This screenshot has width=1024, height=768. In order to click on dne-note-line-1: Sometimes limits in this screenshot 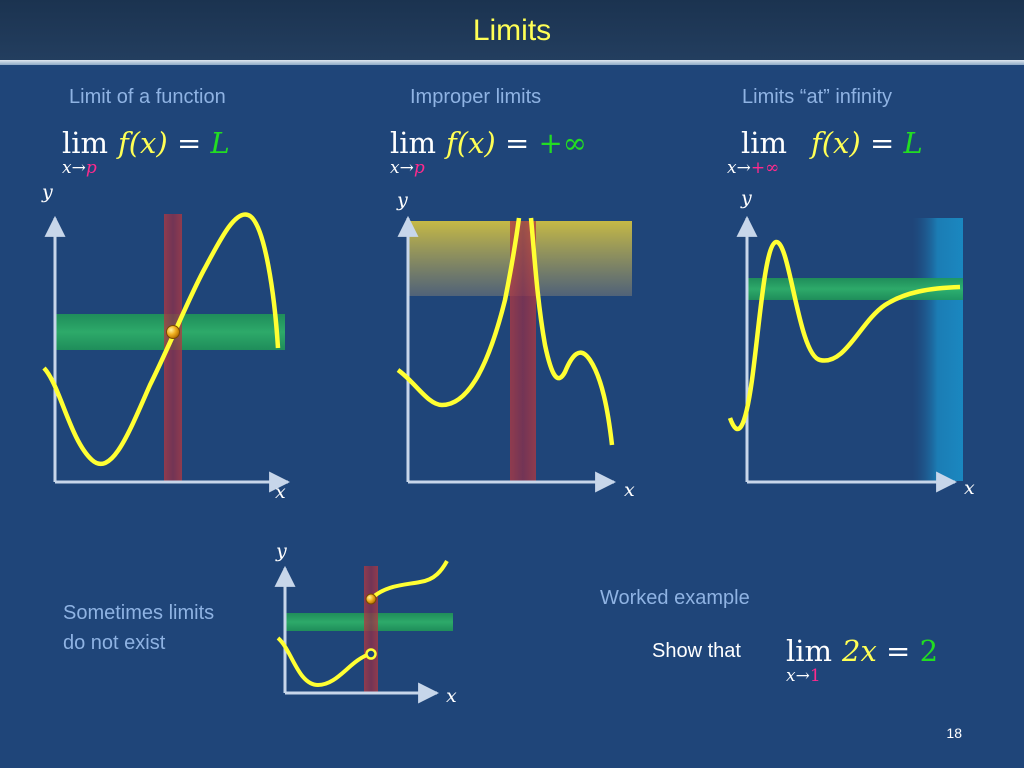, I will do `click(139, 613)`.